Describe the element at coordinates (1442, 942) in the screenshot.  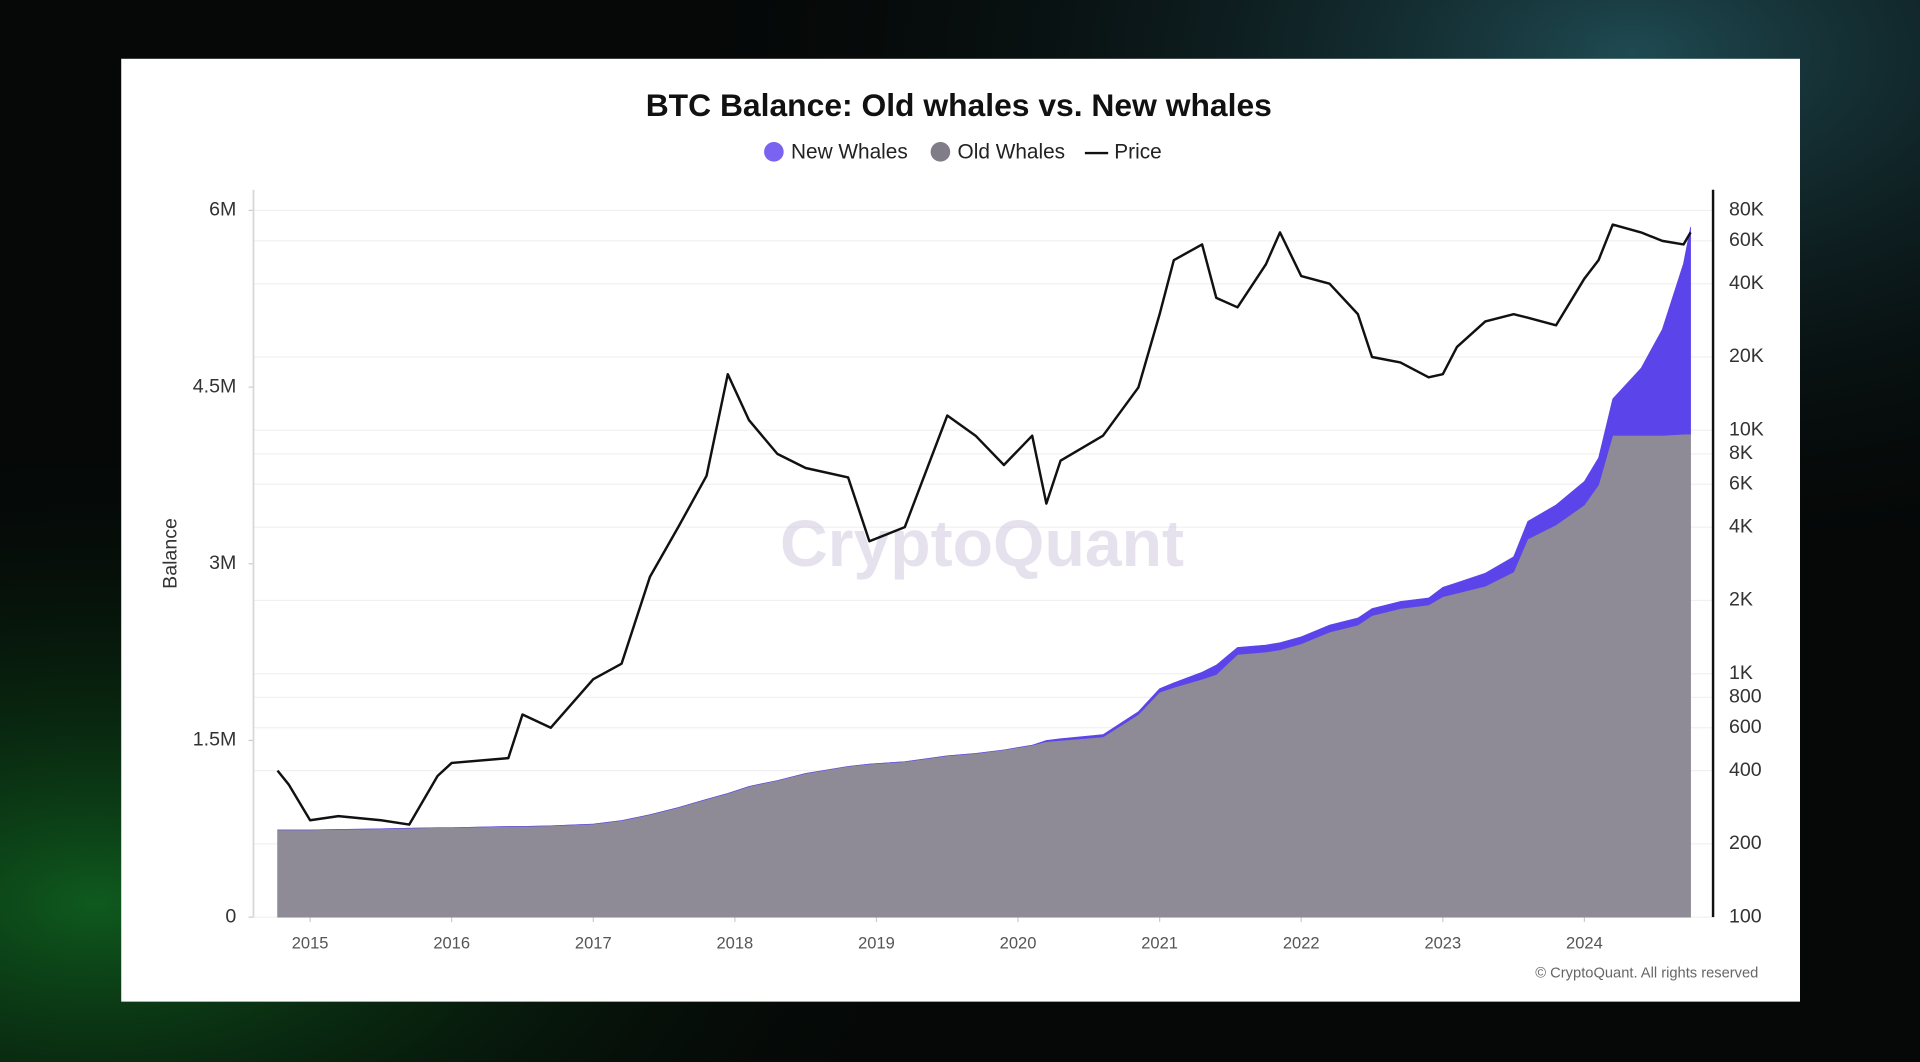
I see `x-tick-label: 2023` at that location.